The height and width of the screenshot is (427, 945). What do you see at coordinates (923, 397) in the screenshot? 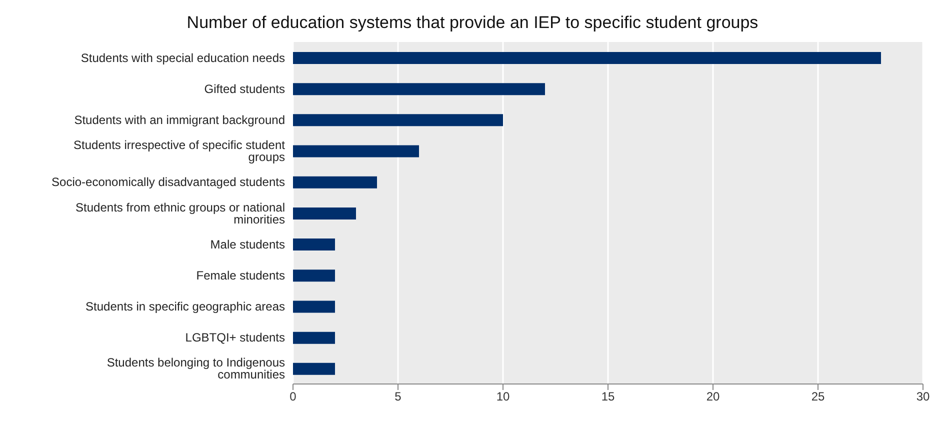
I see `x-tick-label: 30` at bounding box center [923, 397].